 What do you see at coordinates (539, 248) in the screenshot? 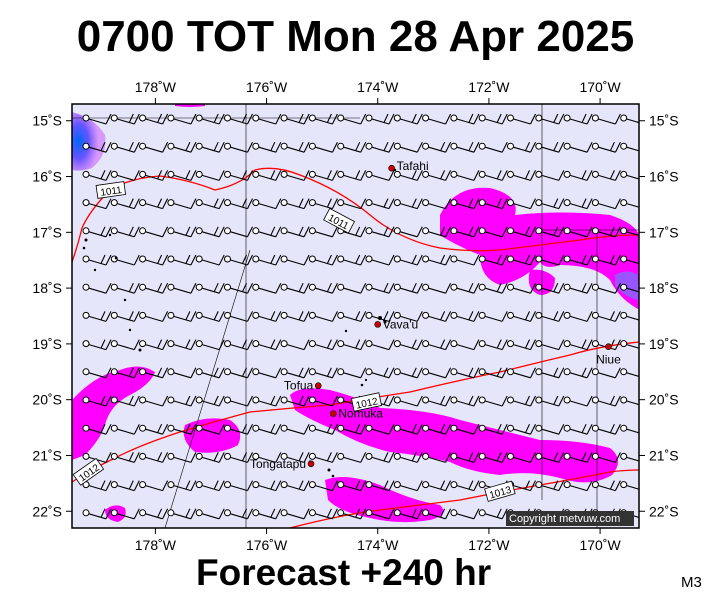
I see `rain-area-east` at bounding box center [539, 248].